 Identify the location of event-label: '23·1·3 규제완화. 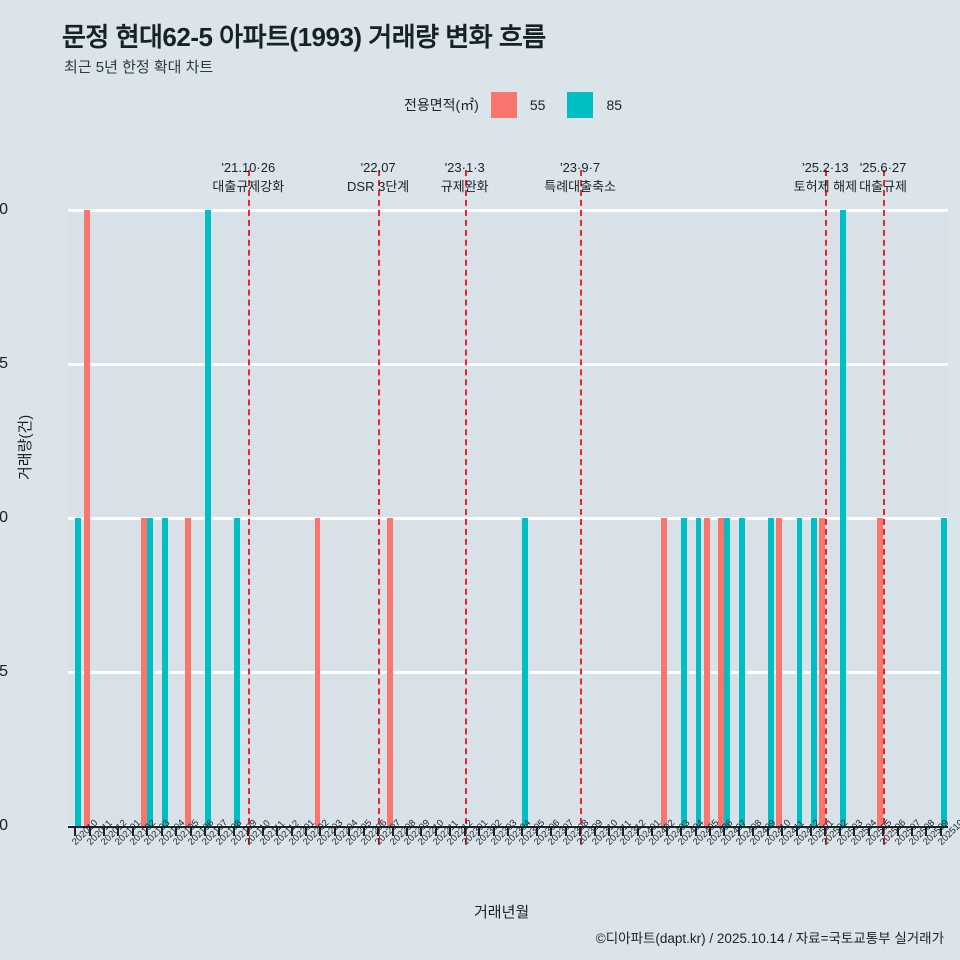
(465, 177).